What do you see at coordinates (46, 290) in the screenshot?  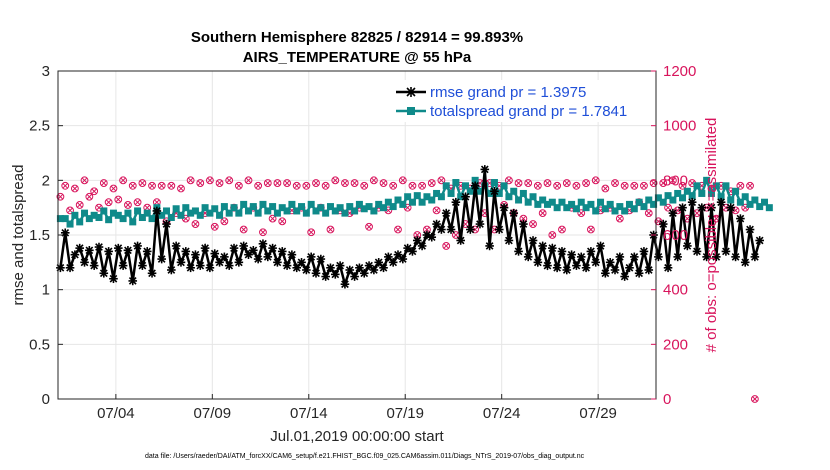 I see `left-tick-label: 1` at bounding box center [46, 290].